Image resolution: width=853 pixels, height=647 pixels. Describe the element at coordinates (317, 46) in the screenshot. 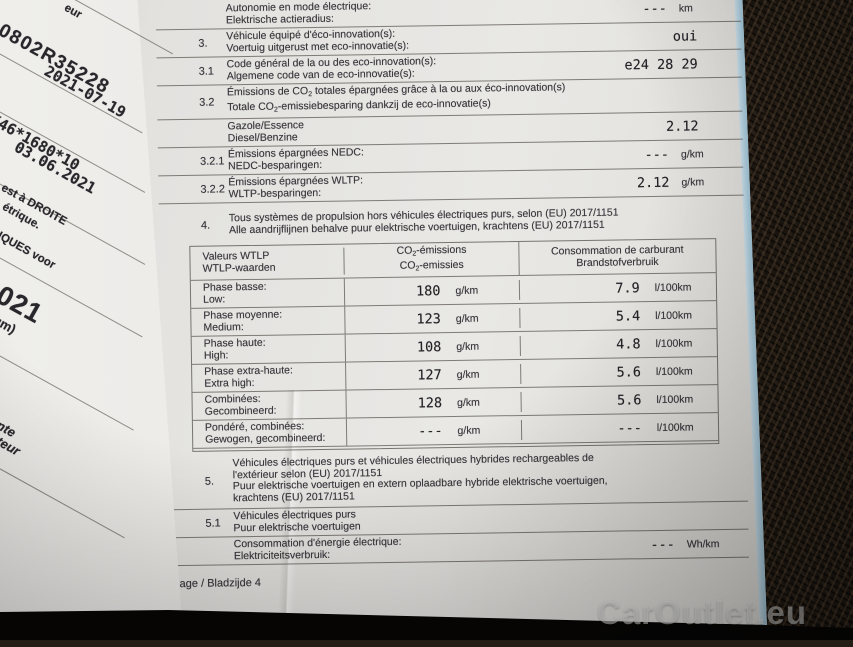

I see `label-nl: Voertuig uitgerust met eco-innovatie(s):` at that location.